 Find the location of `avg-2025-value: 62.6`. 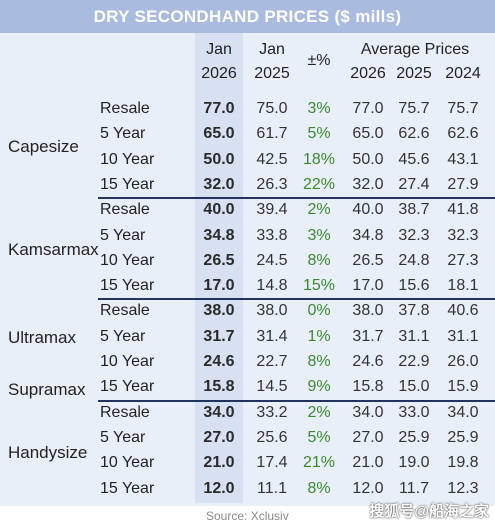

avg-2025-value: 62.6 is located at coordinates (414, 133).